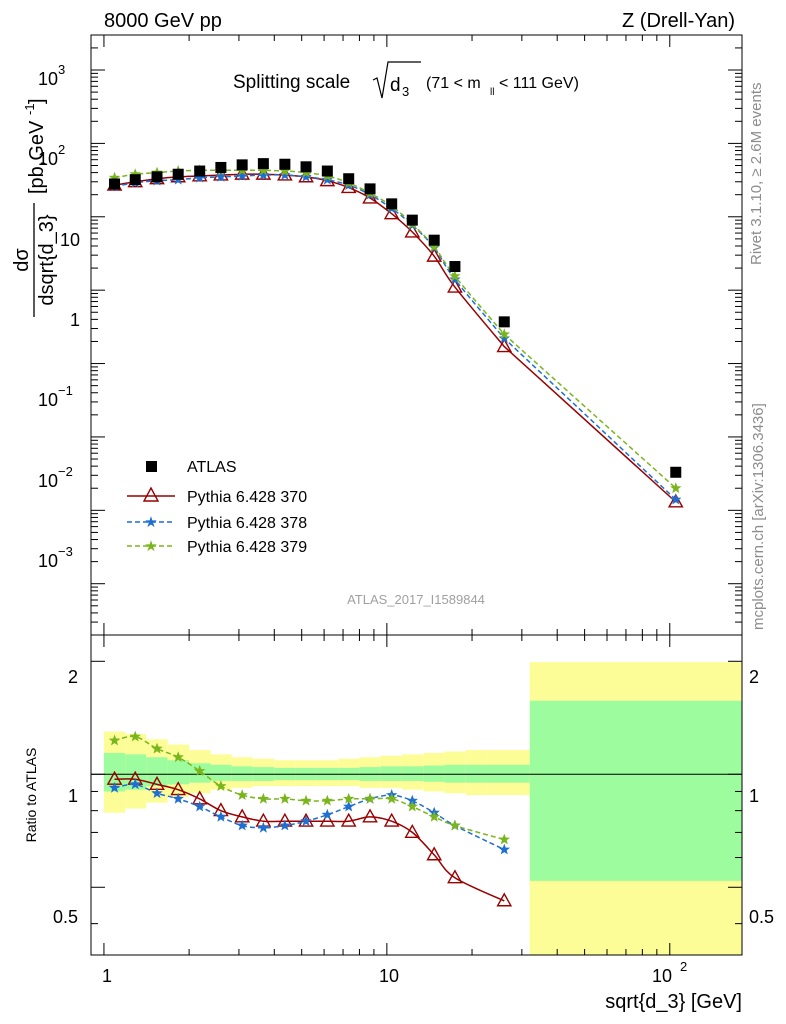 The height and width of the screenshot is (1024, 786). I want to click on y-tick-exp-1e-2: −2, so click(65, 471).